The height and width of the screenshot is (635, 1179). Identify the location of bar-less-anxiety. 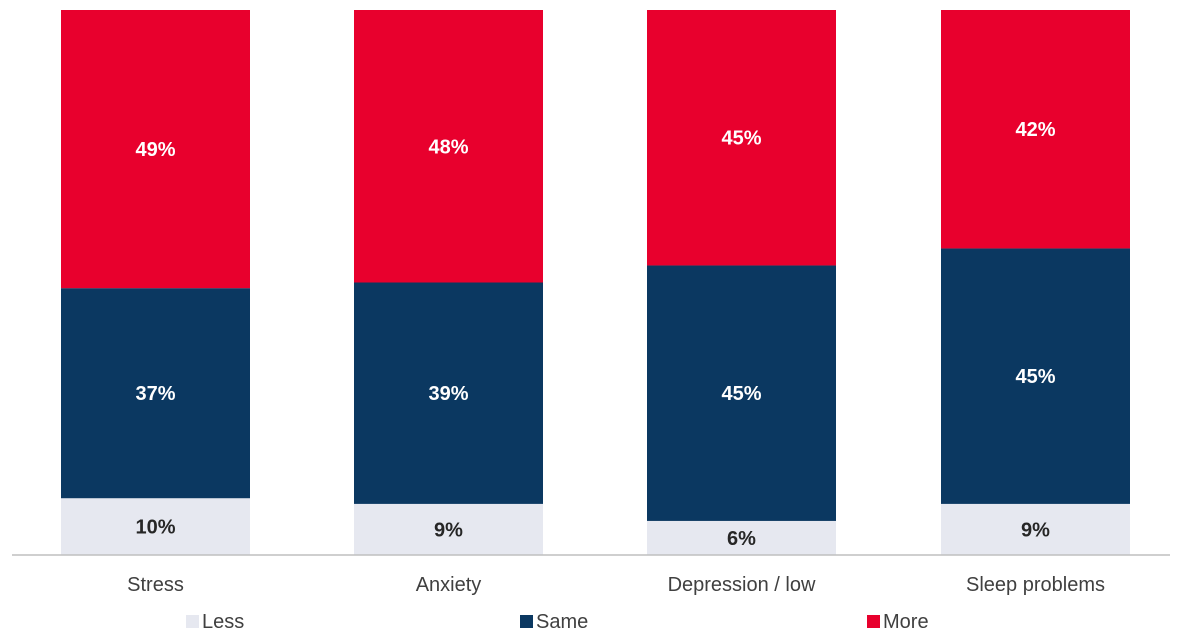
(448, 529).